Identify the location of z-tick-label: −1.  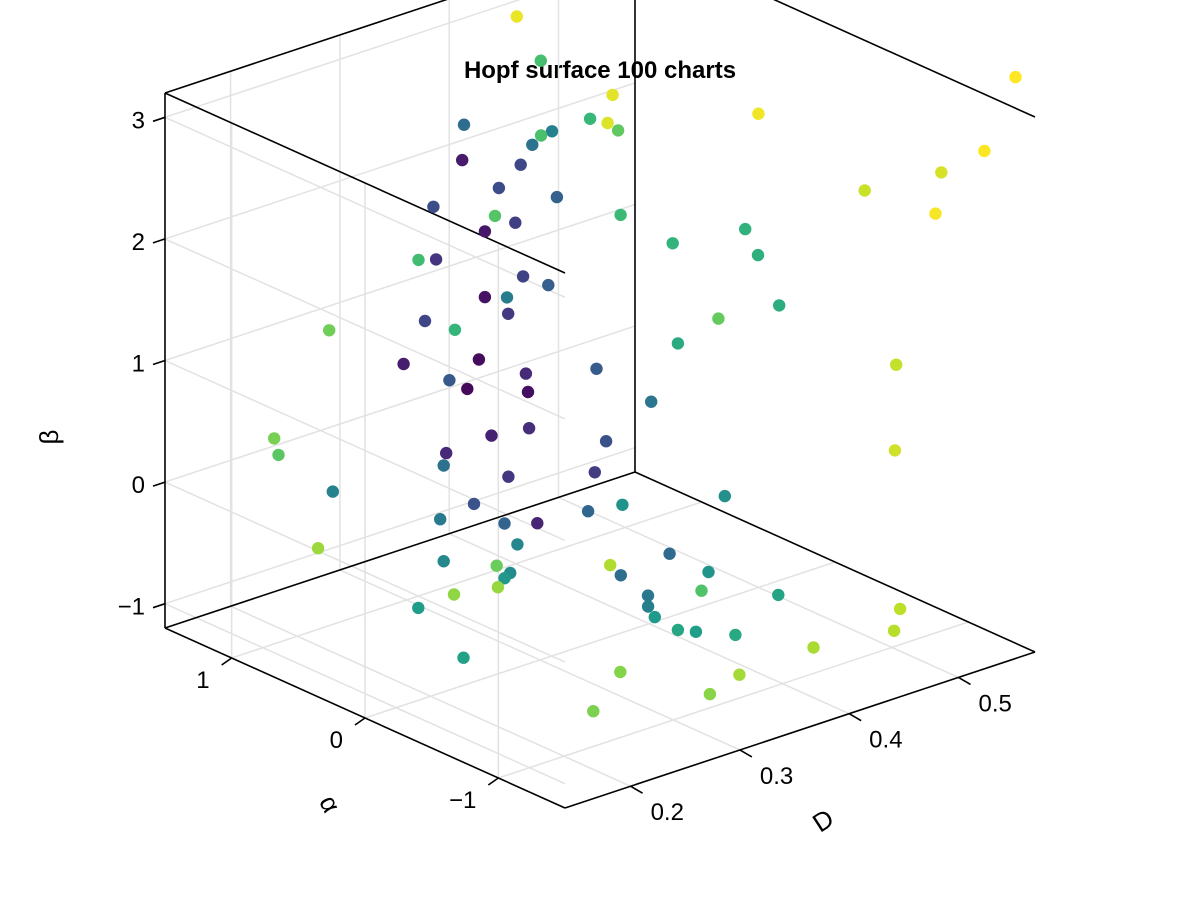
(131, 607).